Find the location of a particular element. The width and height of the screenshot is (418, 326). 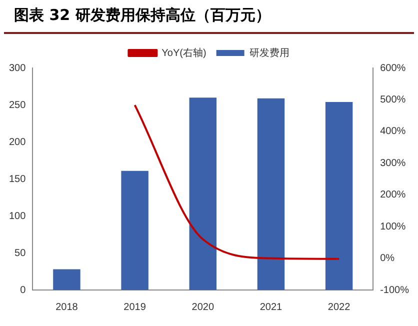

x-tick-label: 2019 is located at coordinates (135, 307).